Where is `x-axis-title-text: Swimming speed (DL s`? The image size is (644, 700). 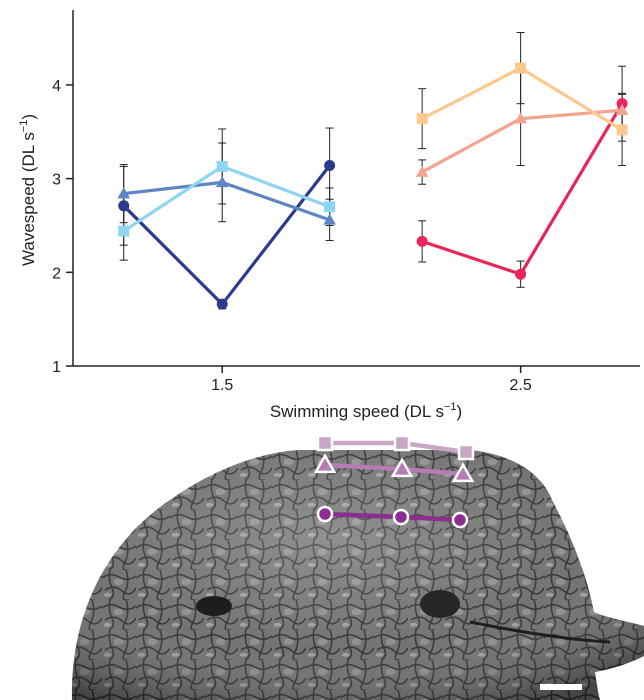
x-axis-title-text: Swimming speed (DL s is located at coordinates (357, 411).